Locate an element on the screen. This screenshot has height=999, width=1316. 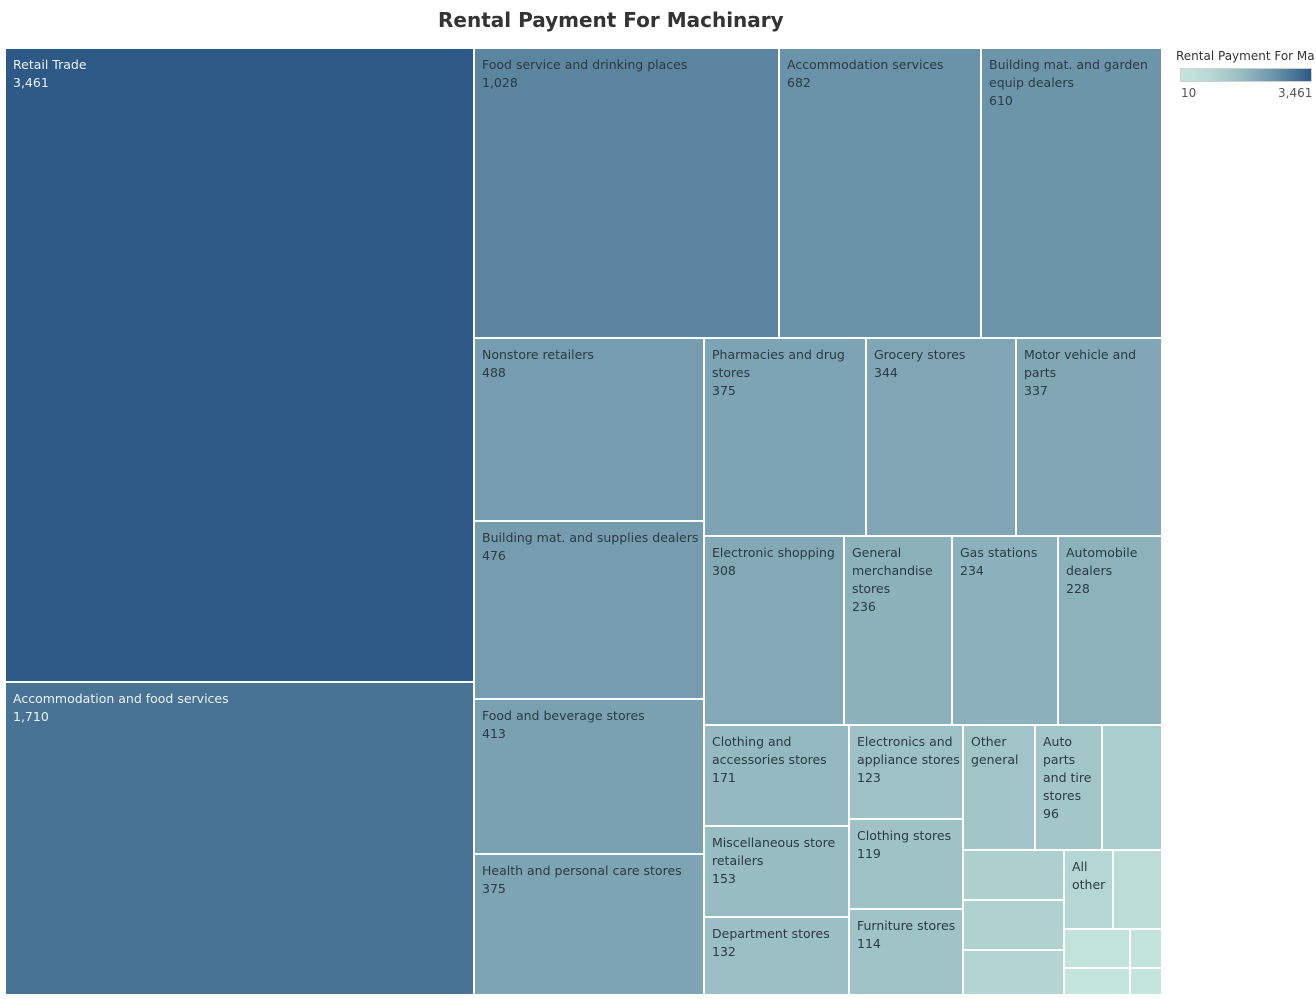
tile-value: 3,461 is located at coordinates (31, 82).